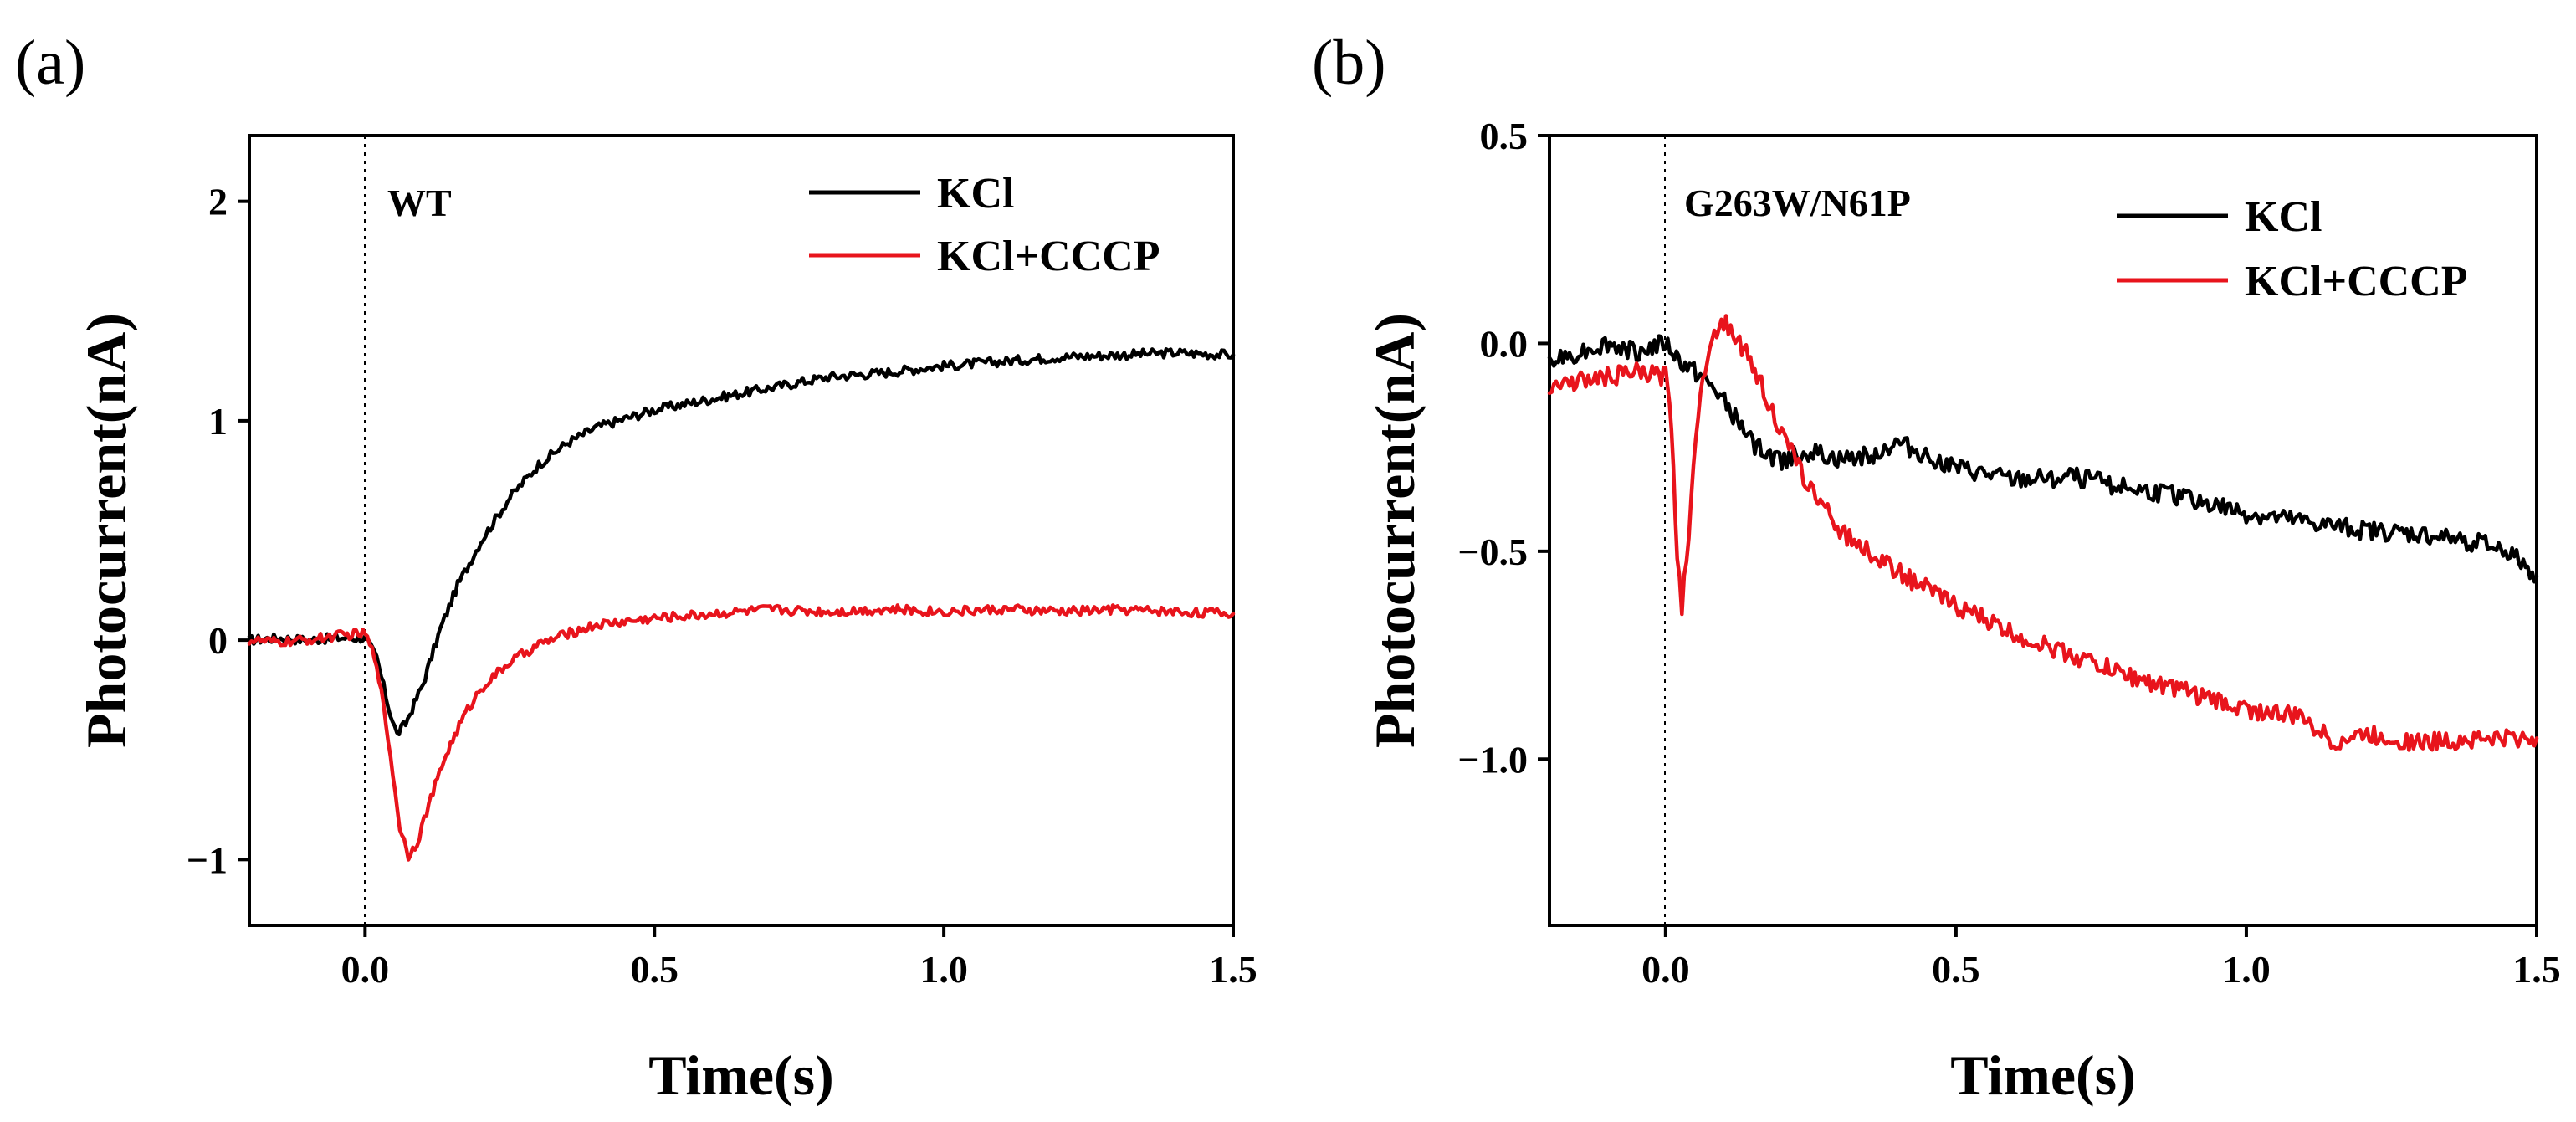 Image resolution: width=2576 pixels, height=1122 pixels. Describe the element at coordinates (2247, 969) in the screenshot. I see `x-tick-label-b-2: 1.0` at that location.